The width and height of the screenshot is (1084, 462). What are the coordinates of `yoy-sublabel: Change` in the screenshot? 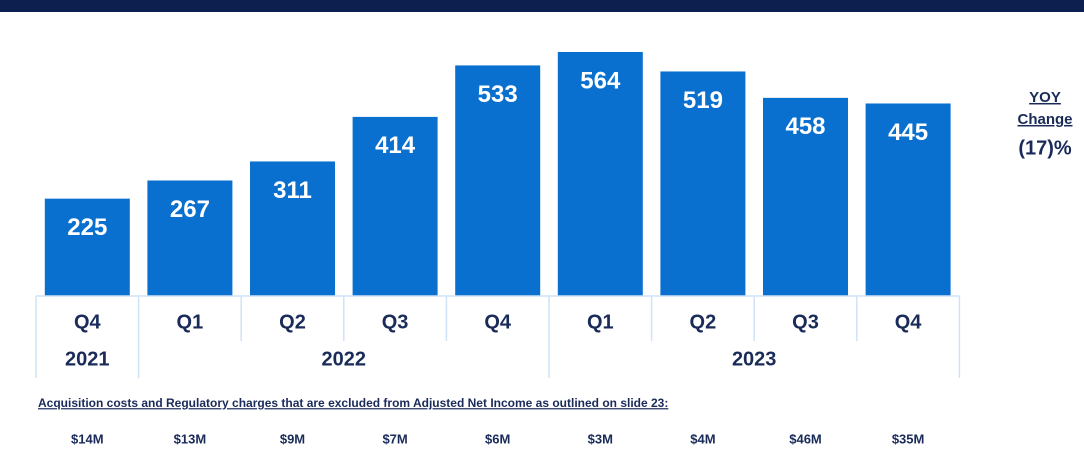 It's located at (1044, 119).